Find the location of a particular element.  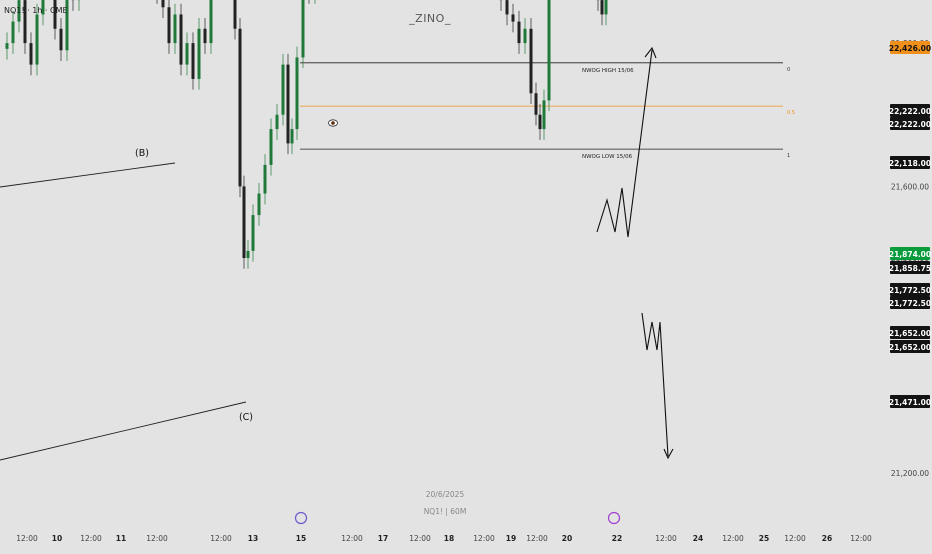

x-tick-label: 19 is located at coordinates (511, 538).